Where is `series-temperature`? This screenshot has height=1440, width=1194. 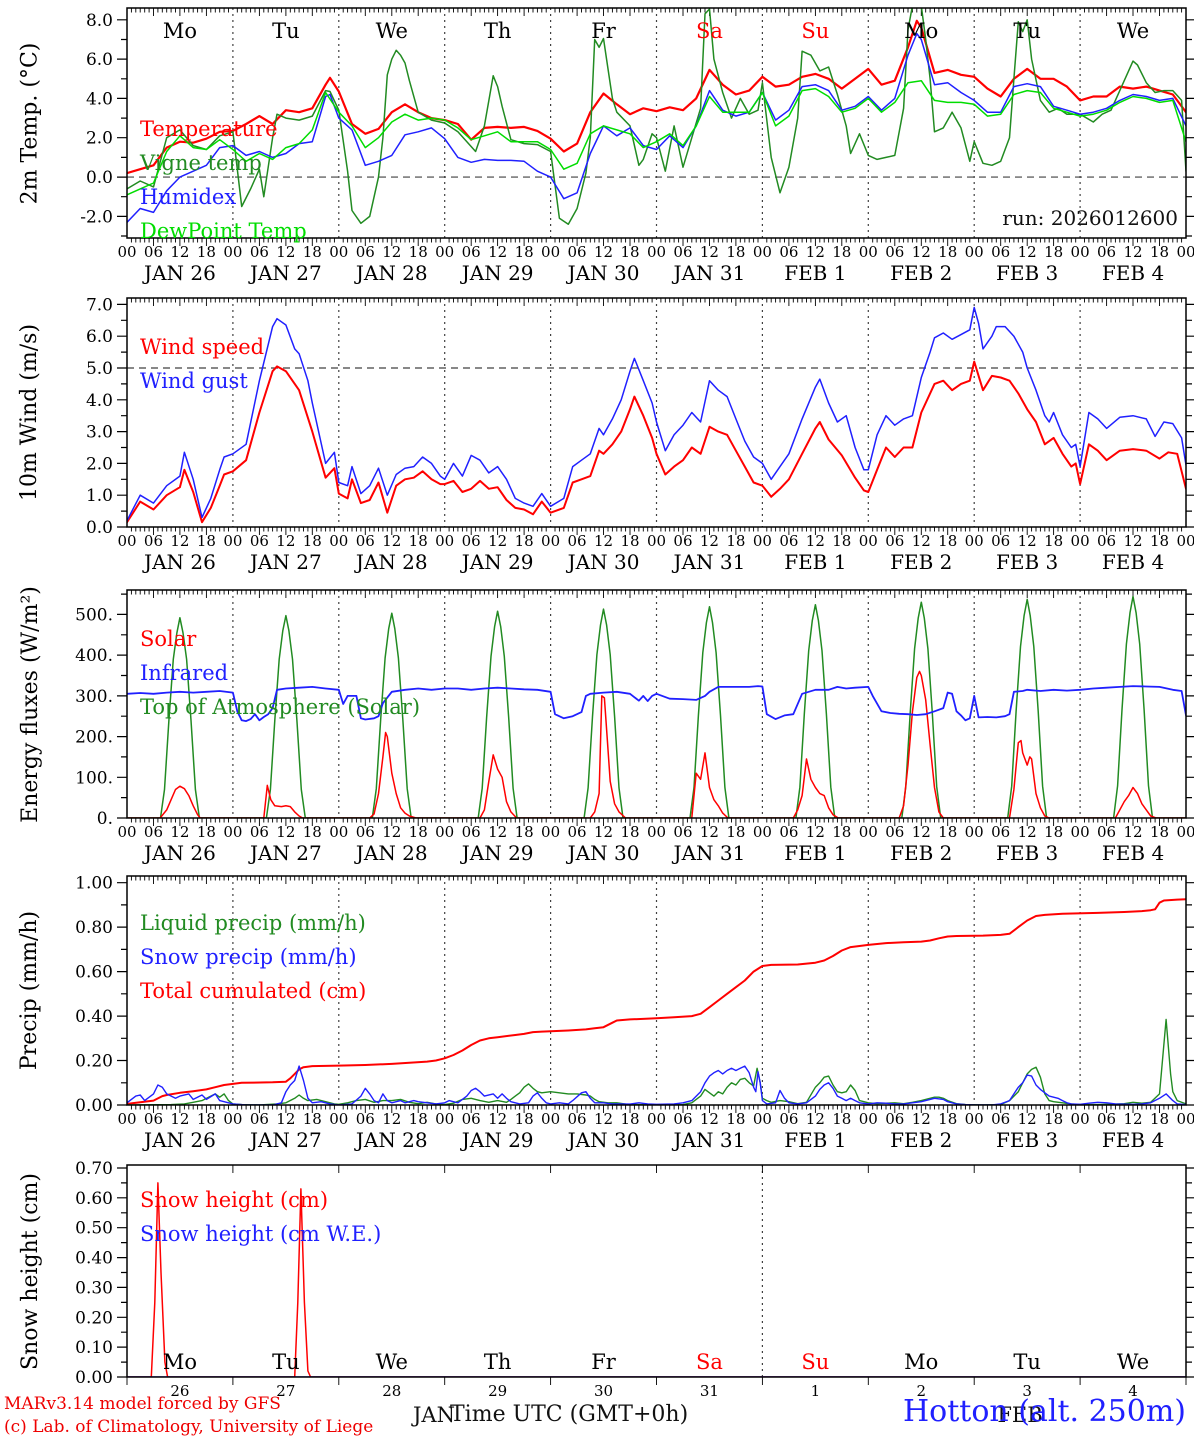 series-temperature is located at coordinates (656, 97).